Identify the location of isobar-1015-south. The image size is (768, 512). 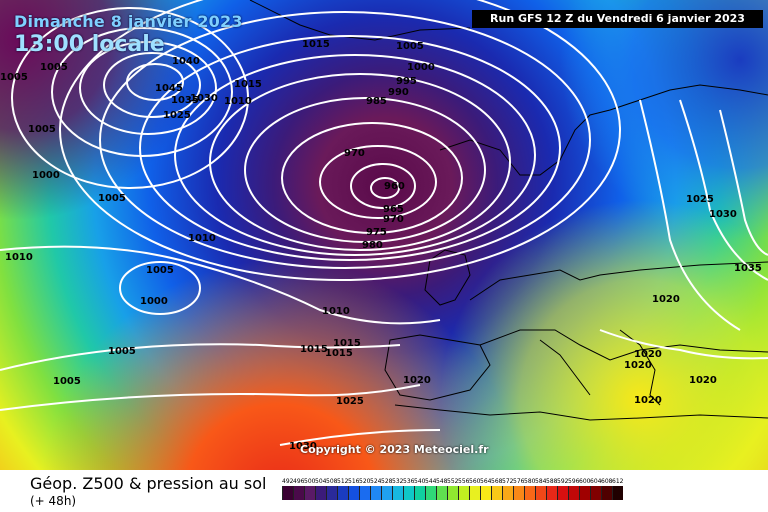
(200, 357).